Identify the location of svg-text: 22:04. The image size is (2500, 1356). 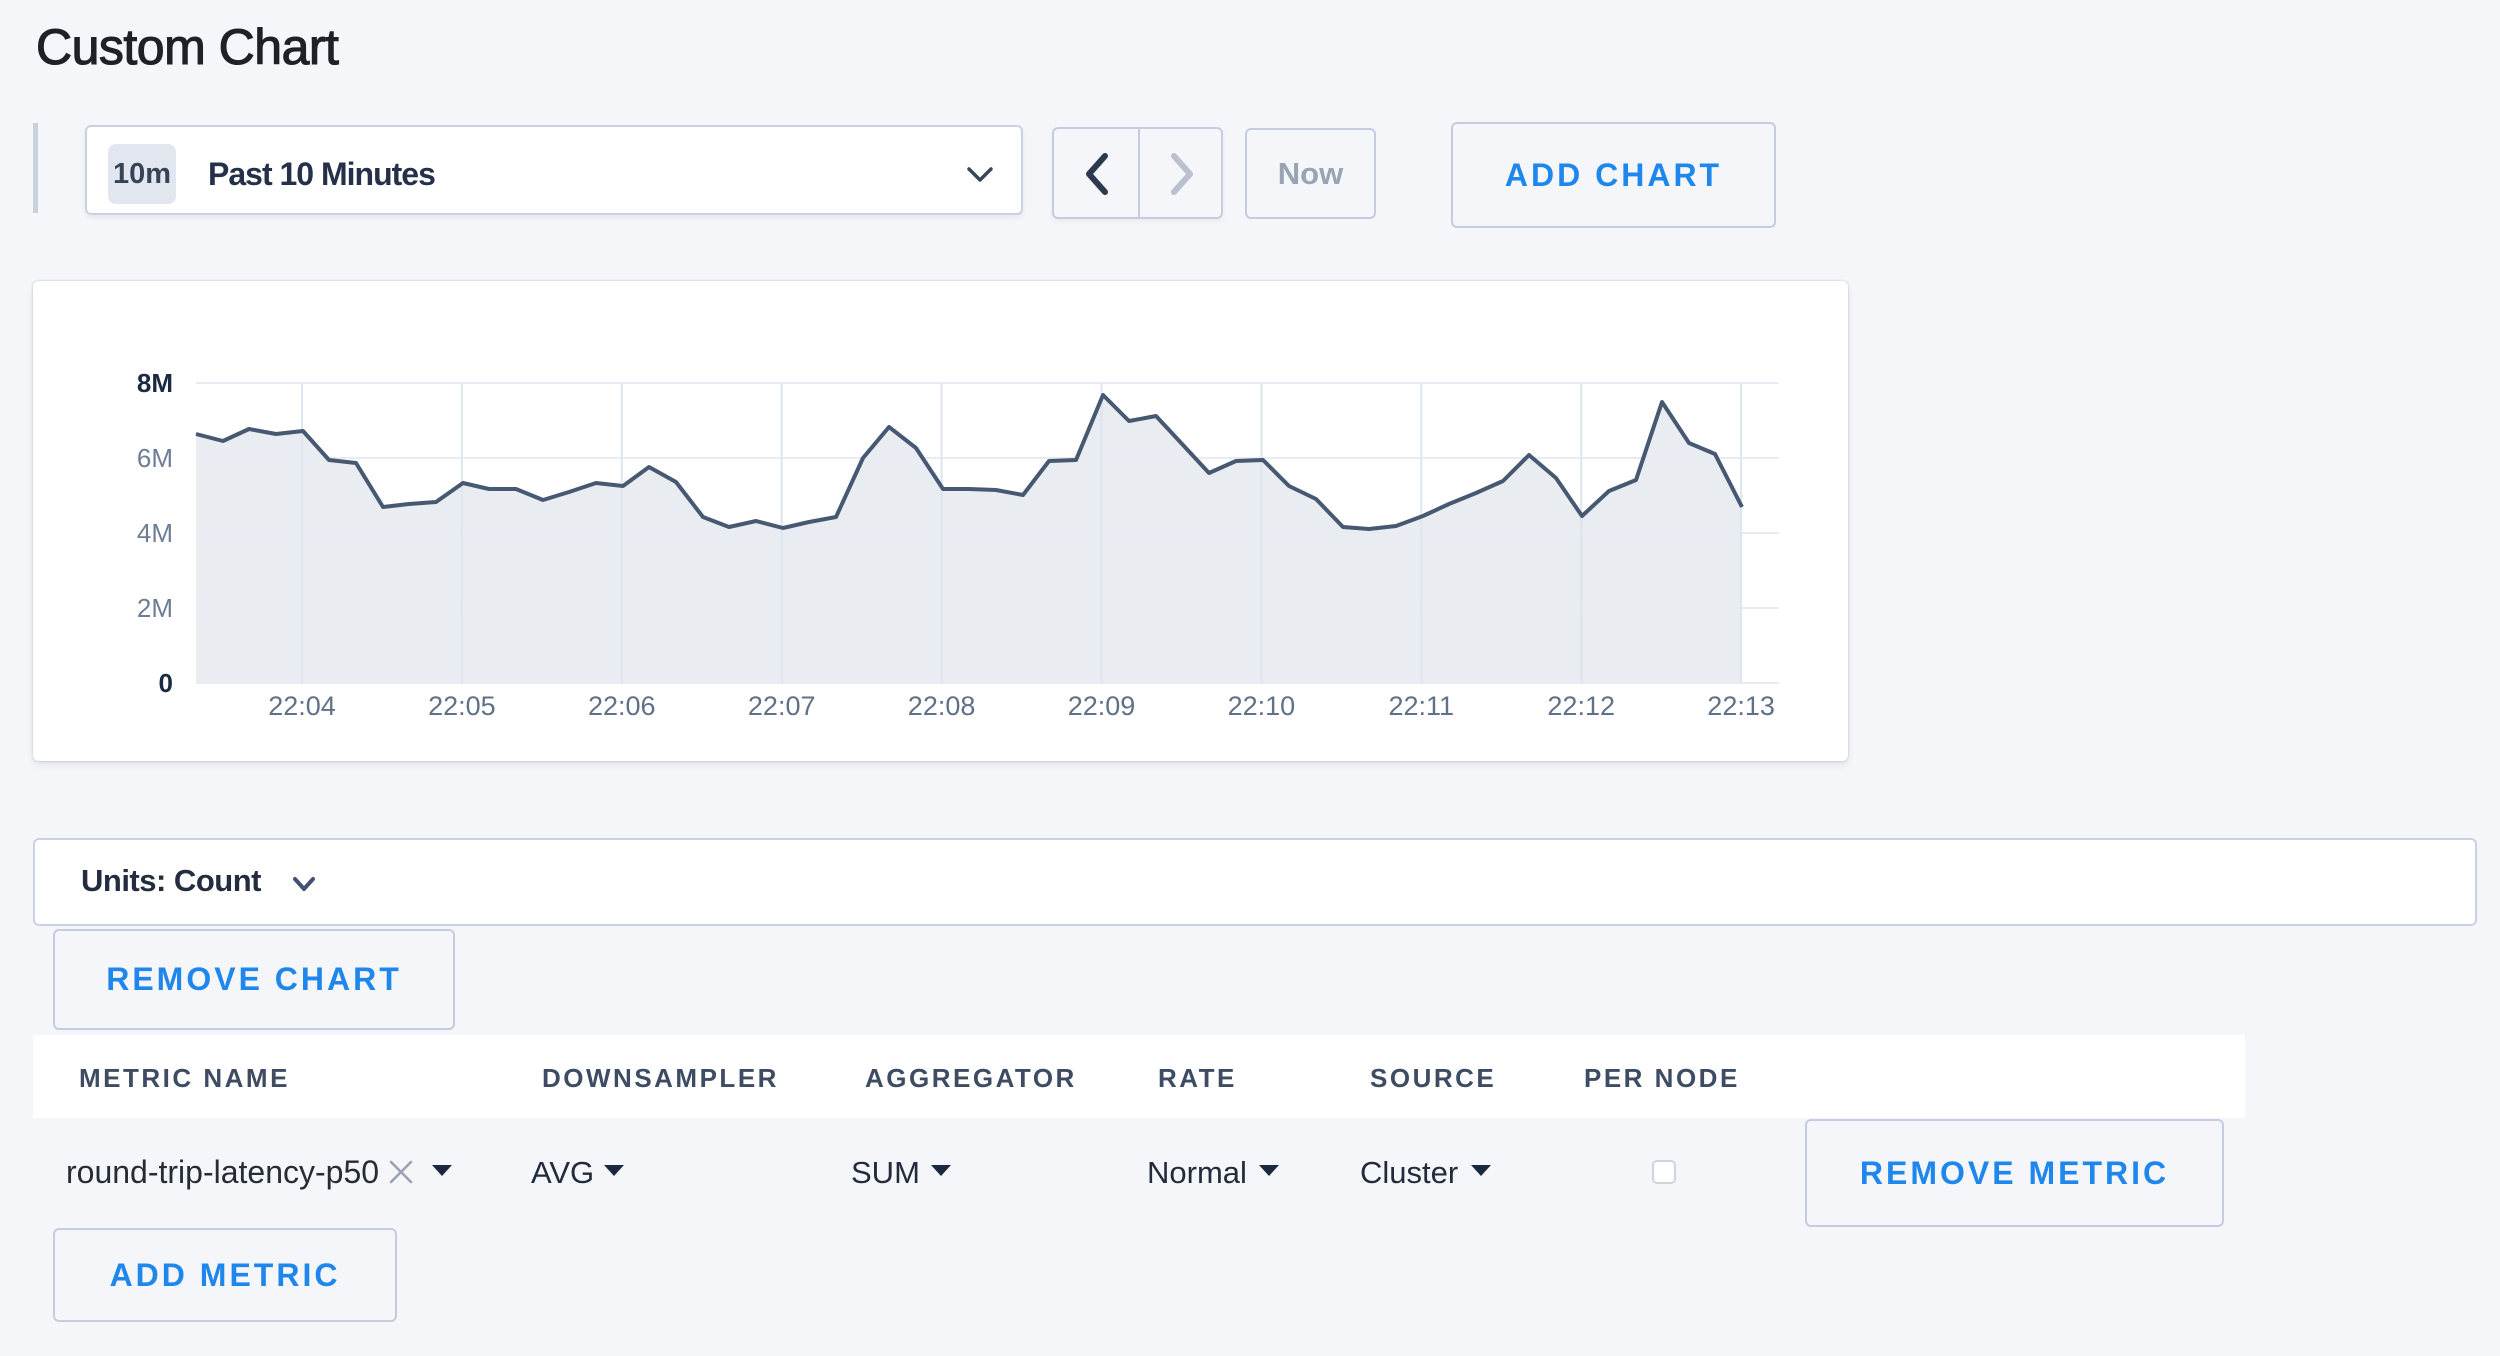
(302, 706).